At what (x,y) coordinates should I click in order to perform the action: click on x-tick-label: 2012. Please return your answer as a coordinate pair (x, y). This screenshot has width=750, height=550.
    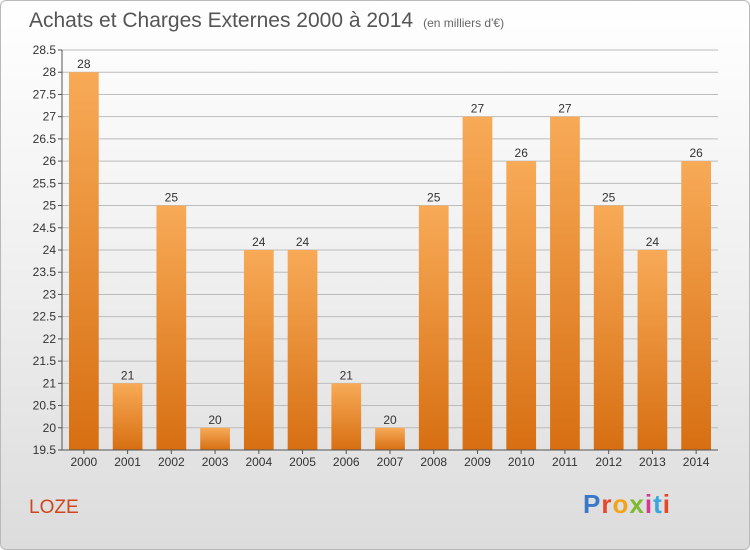
    Looking at the image, I should click on (608, 462).